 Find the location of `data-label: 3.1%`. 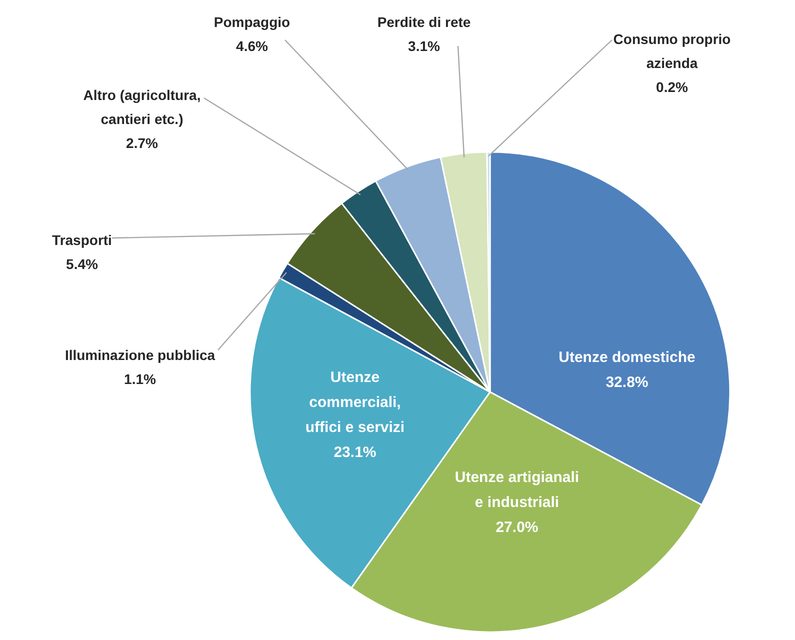

data-label: 3.1% is located at coordinates (424, 46).